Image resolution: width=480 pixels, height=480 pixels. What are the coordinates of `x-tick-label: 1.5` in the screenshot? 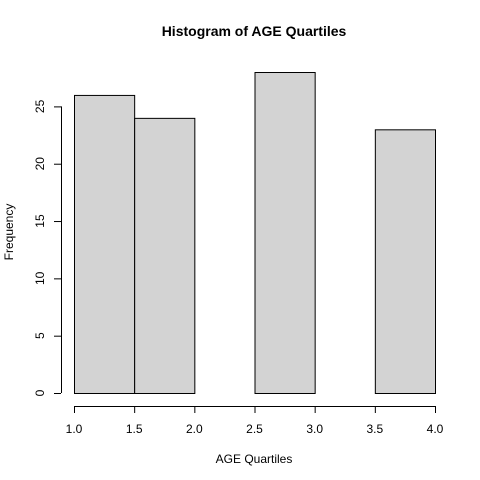 It's located at (134, 429).